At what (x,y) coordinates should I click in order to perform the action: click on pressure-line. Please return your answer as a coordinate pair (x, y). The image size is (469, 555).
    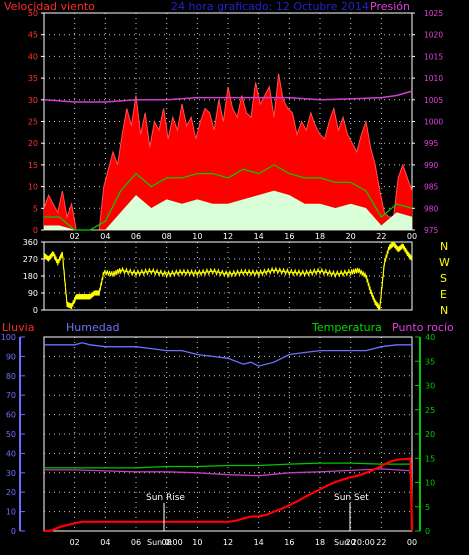
    Looking at the image, I should click on (228, 96).